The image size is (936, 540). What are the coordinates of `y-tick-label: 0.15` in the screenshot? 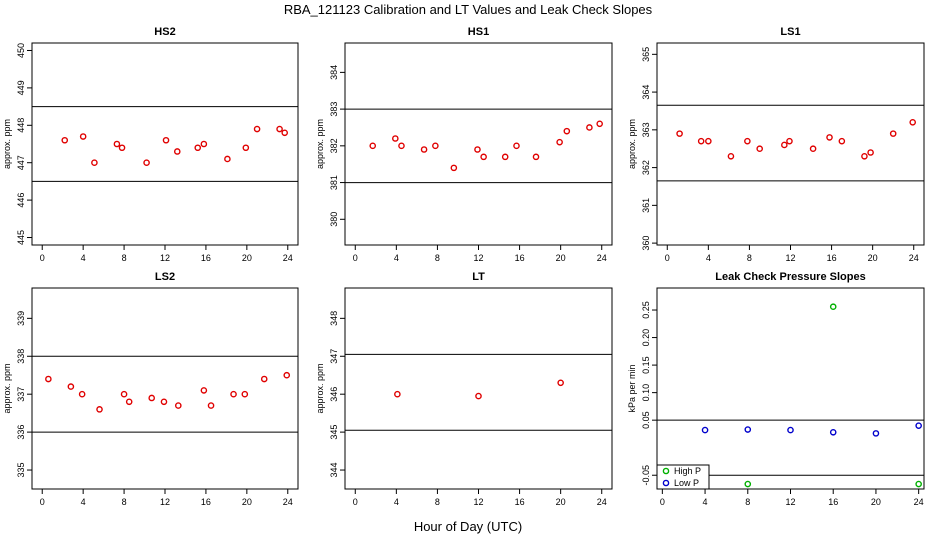 It's located at (646, 365).